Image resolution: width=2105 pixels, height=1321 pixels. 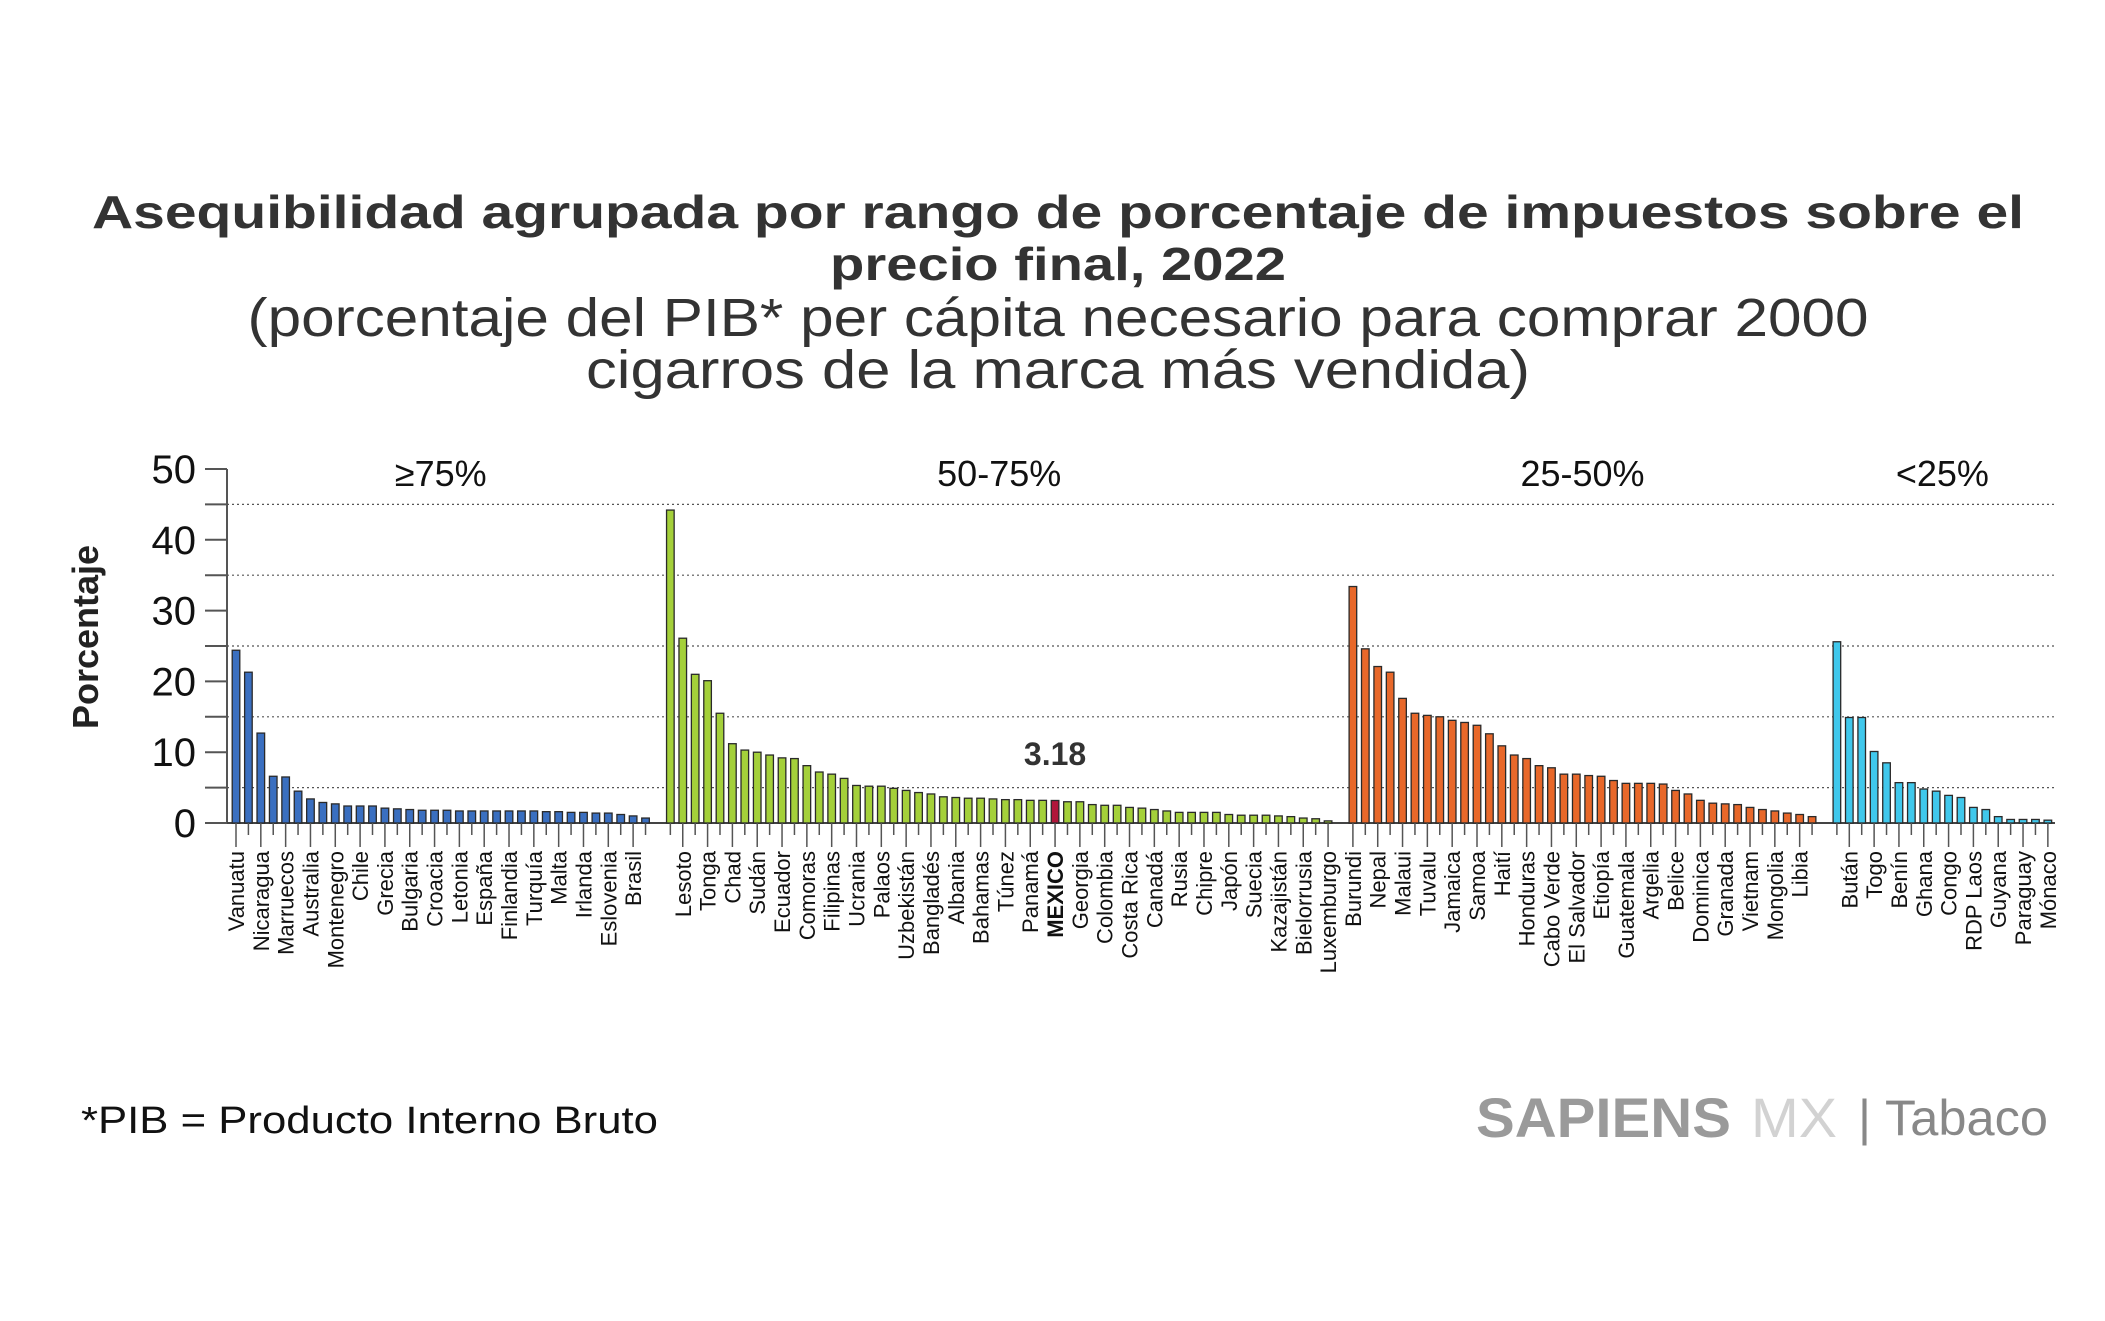 I want to click on bar-Vietnam, so click(x=1750, y=815).